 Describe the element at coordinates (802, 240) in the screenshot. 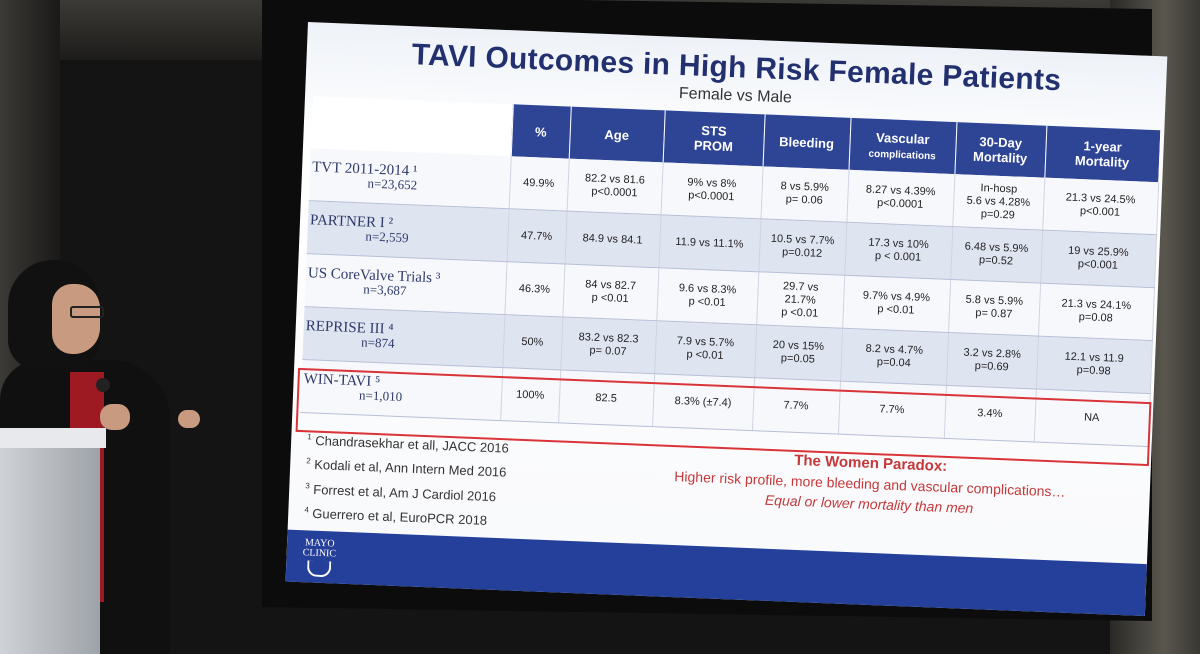

I see `bleeding-value: 10.5 vs 7.7%` at that location.